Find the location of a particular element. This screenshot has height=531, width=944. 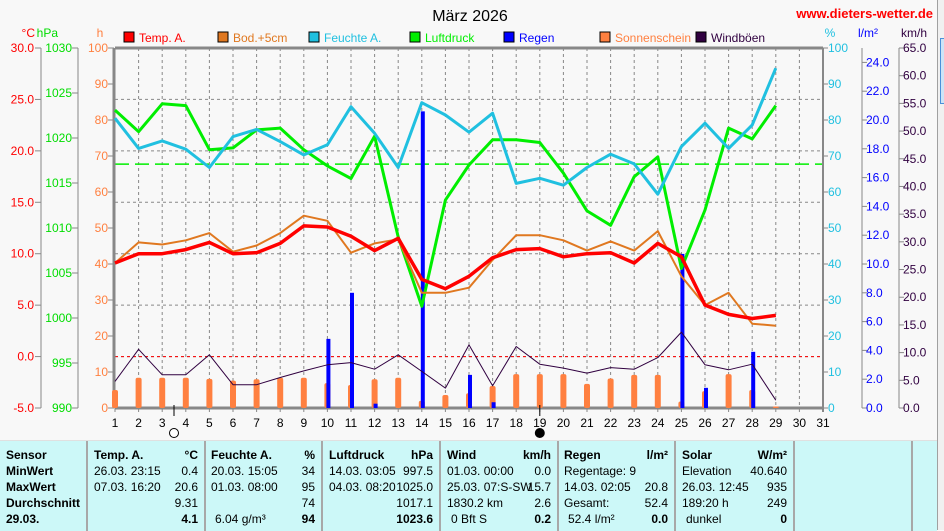

temp-unit: °C is located at coordinates (191, 455).